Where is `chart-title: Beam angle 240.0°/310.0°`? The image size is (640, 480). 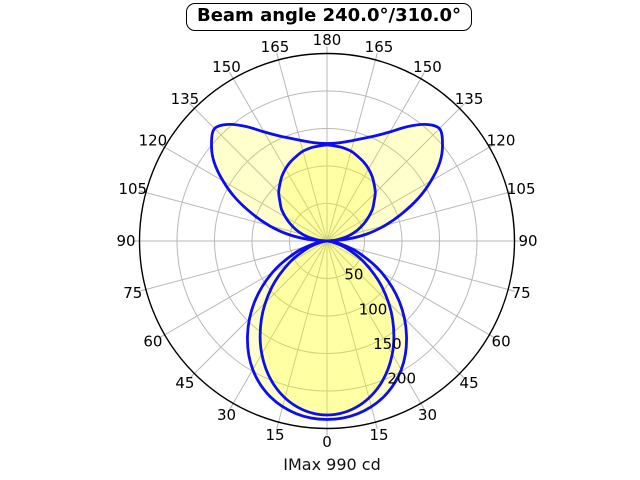 chart-title: Beam angle 240.0°/310.0° is located at coordinates (329, 17).